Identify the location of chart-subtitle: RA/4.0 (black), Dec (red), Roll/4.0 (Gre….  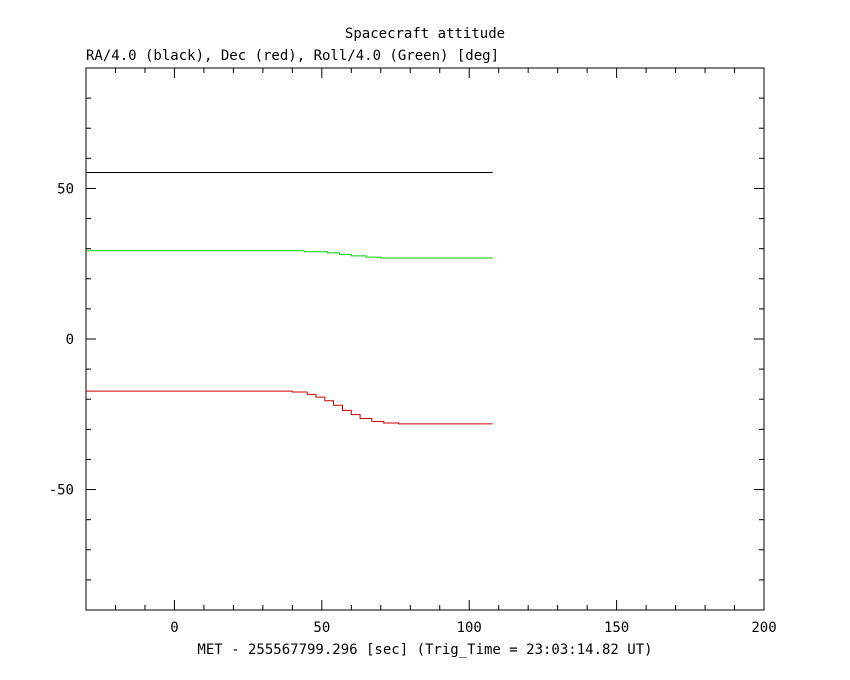
(292, 56).